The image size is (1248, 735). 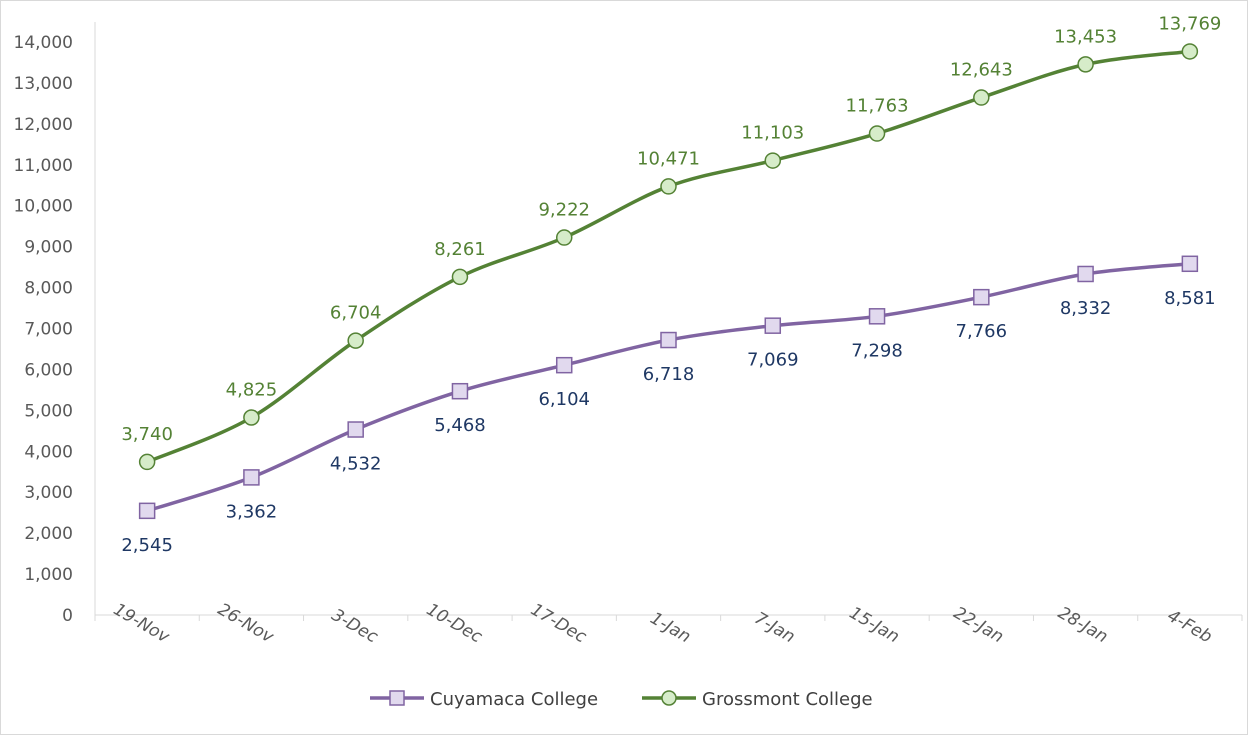 I want to click on x-tick-label: 10-Dec, so click(x=454, y=624).